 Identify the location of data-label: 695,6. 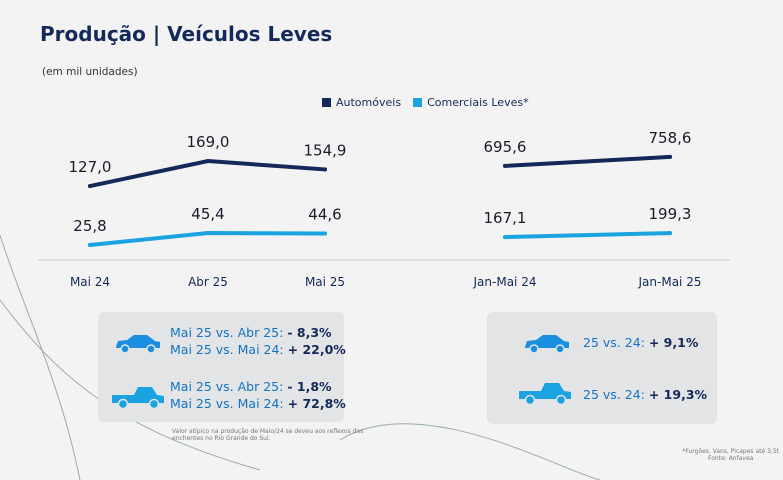
(505, 147).